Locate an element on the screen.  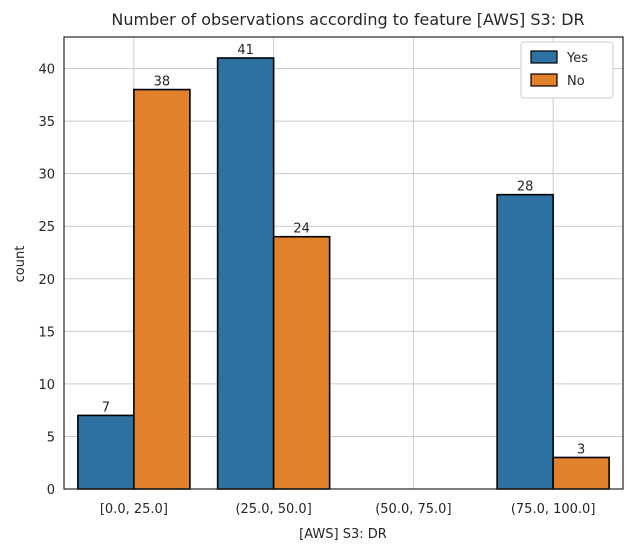
y-tick-label: 10 is located at coordinates (46, 385).